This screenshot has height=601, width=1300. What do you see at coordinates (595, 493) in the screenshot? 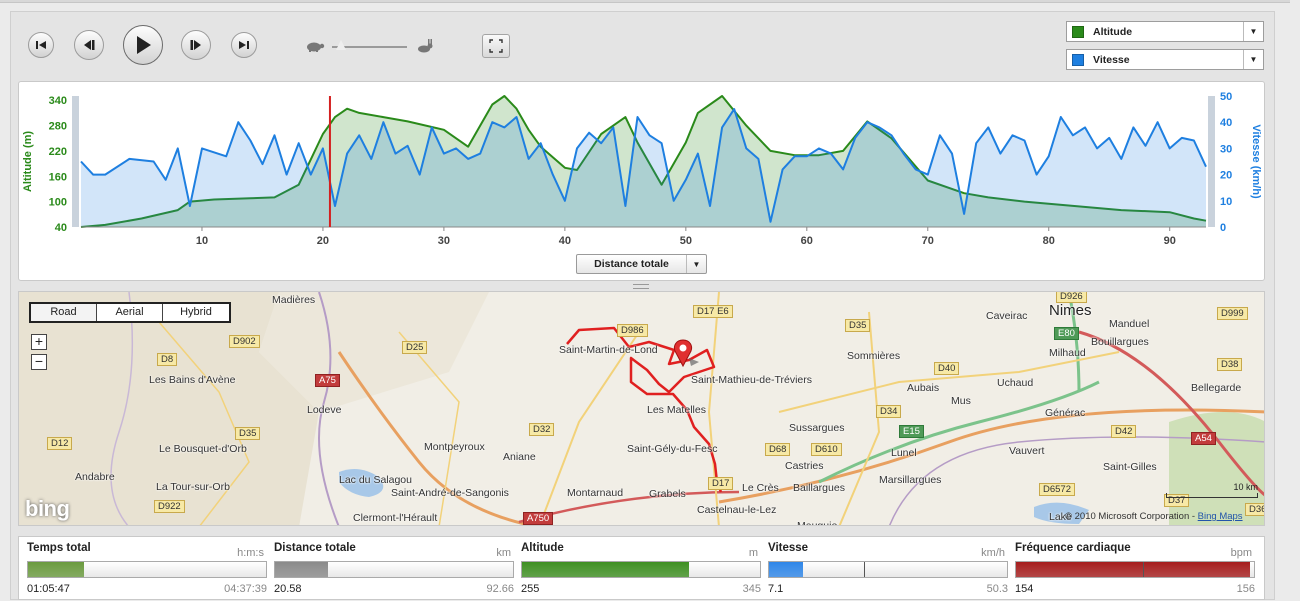
I see `map-place-label: Montarnaud` at bounding box center [595, 493].